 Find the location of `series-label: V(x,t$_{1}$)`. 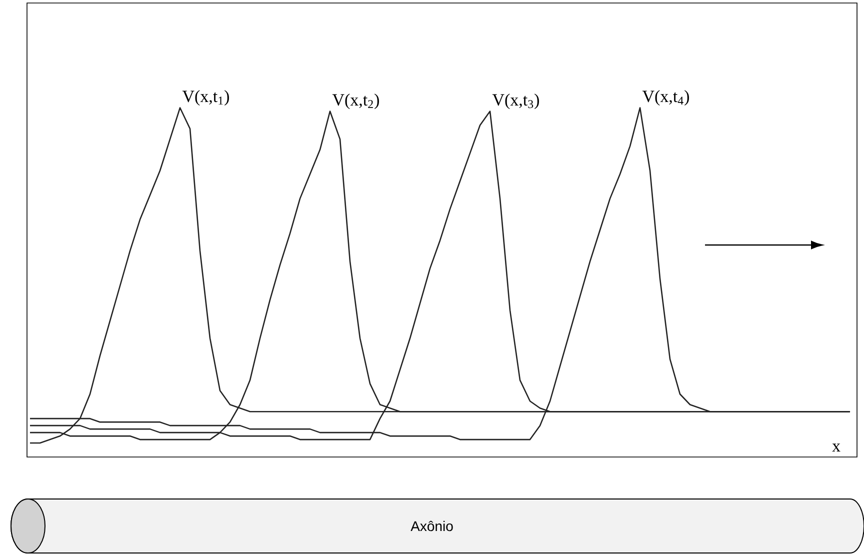

series-label: V(x,t$_{1}$) is located at coordinates (205, 98).